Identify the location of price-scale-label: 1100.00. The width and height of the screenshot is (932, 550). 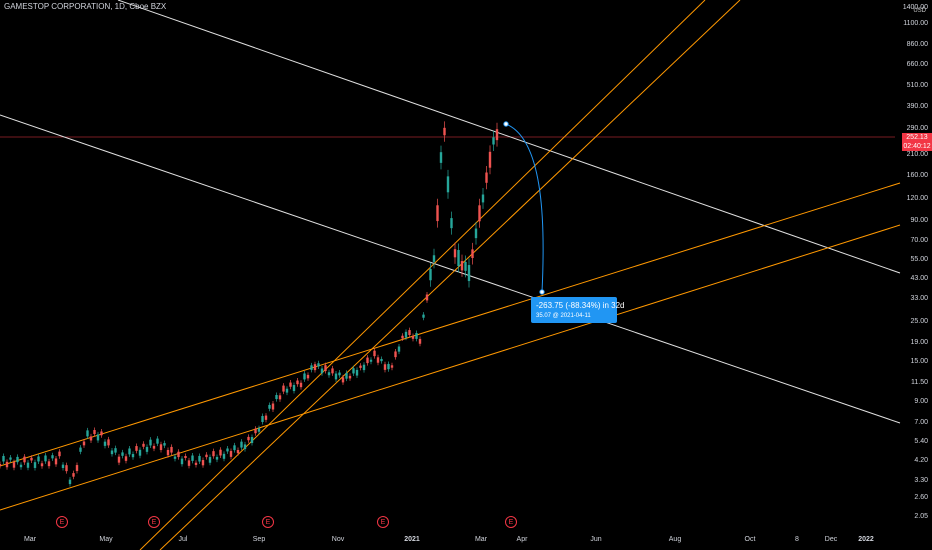
(915, 23).